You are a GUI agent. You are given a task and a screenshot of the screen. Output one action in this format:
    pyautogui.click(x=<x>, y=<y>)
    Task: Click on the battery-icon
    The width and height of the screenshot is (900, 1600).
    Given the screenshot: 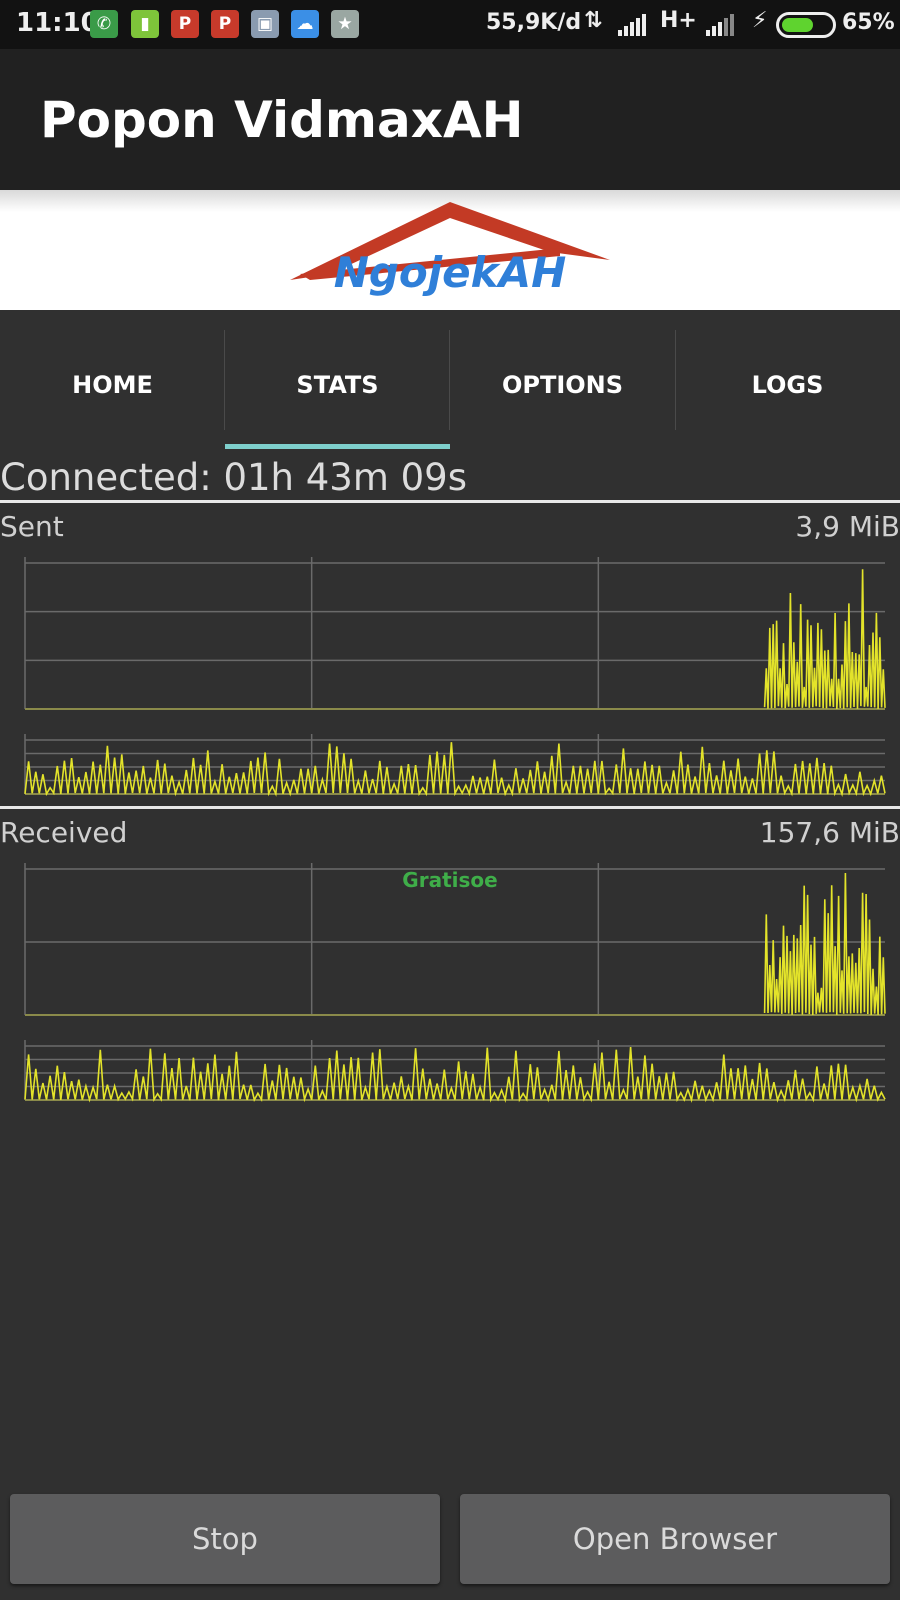 What is the action you would take?
    pyautogui.click(x=806, y=25)
    